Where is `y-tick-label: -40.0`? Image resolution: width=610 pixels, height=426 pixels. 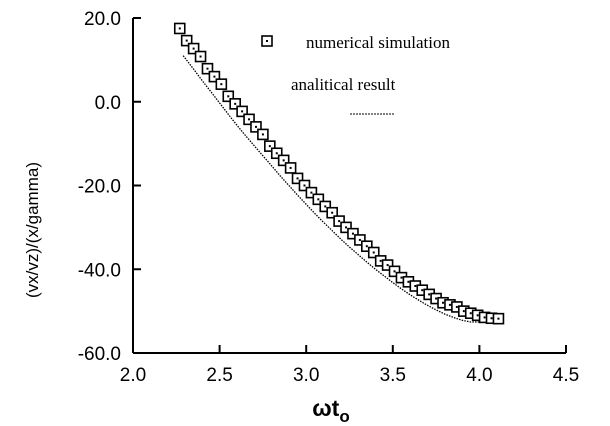
y-tick-label: -40.0 is located at coordinates (99, 270).